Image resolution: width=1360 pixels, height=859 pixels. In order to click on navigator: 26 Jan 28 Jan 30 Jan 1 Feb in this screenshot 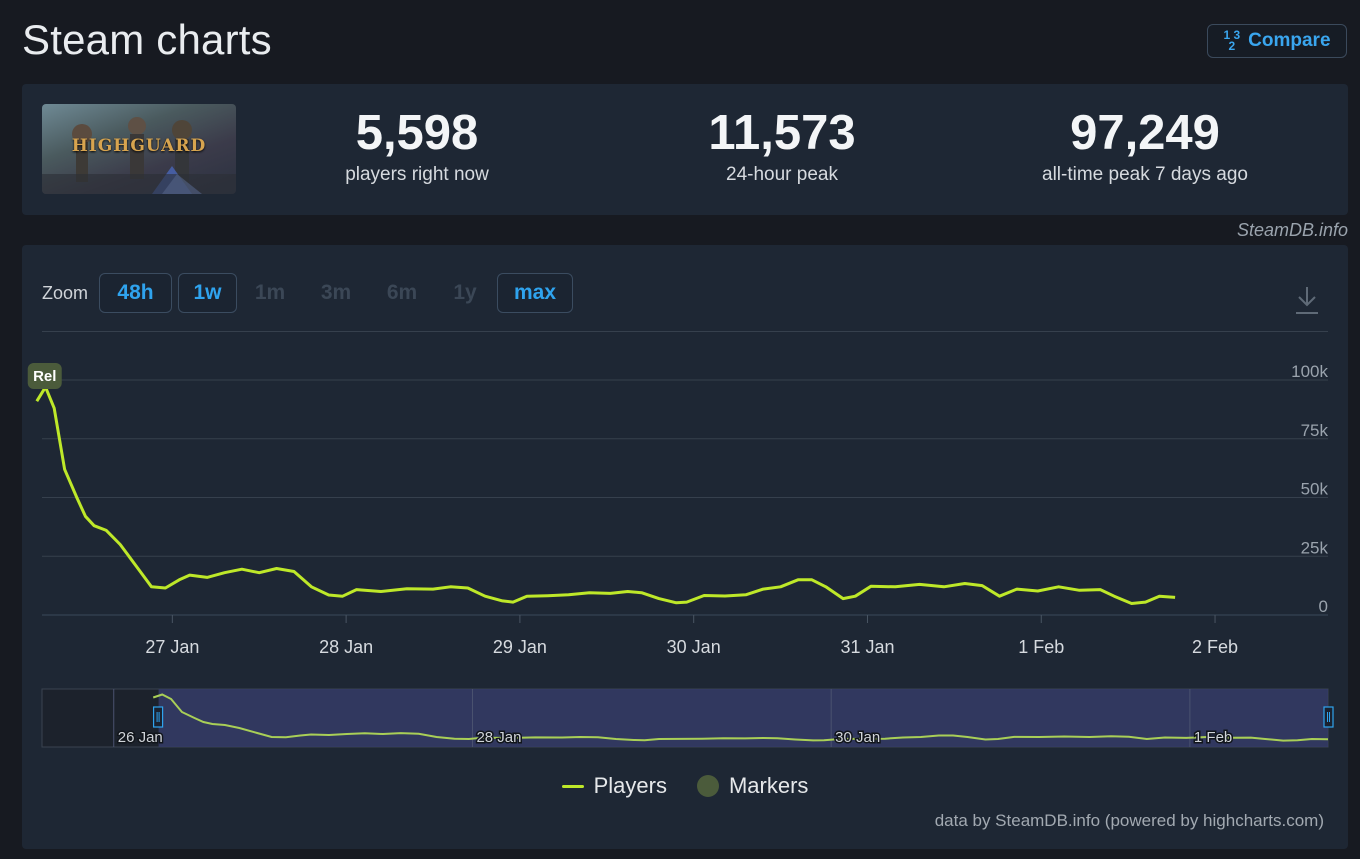, I will do `click(687, 718)`.